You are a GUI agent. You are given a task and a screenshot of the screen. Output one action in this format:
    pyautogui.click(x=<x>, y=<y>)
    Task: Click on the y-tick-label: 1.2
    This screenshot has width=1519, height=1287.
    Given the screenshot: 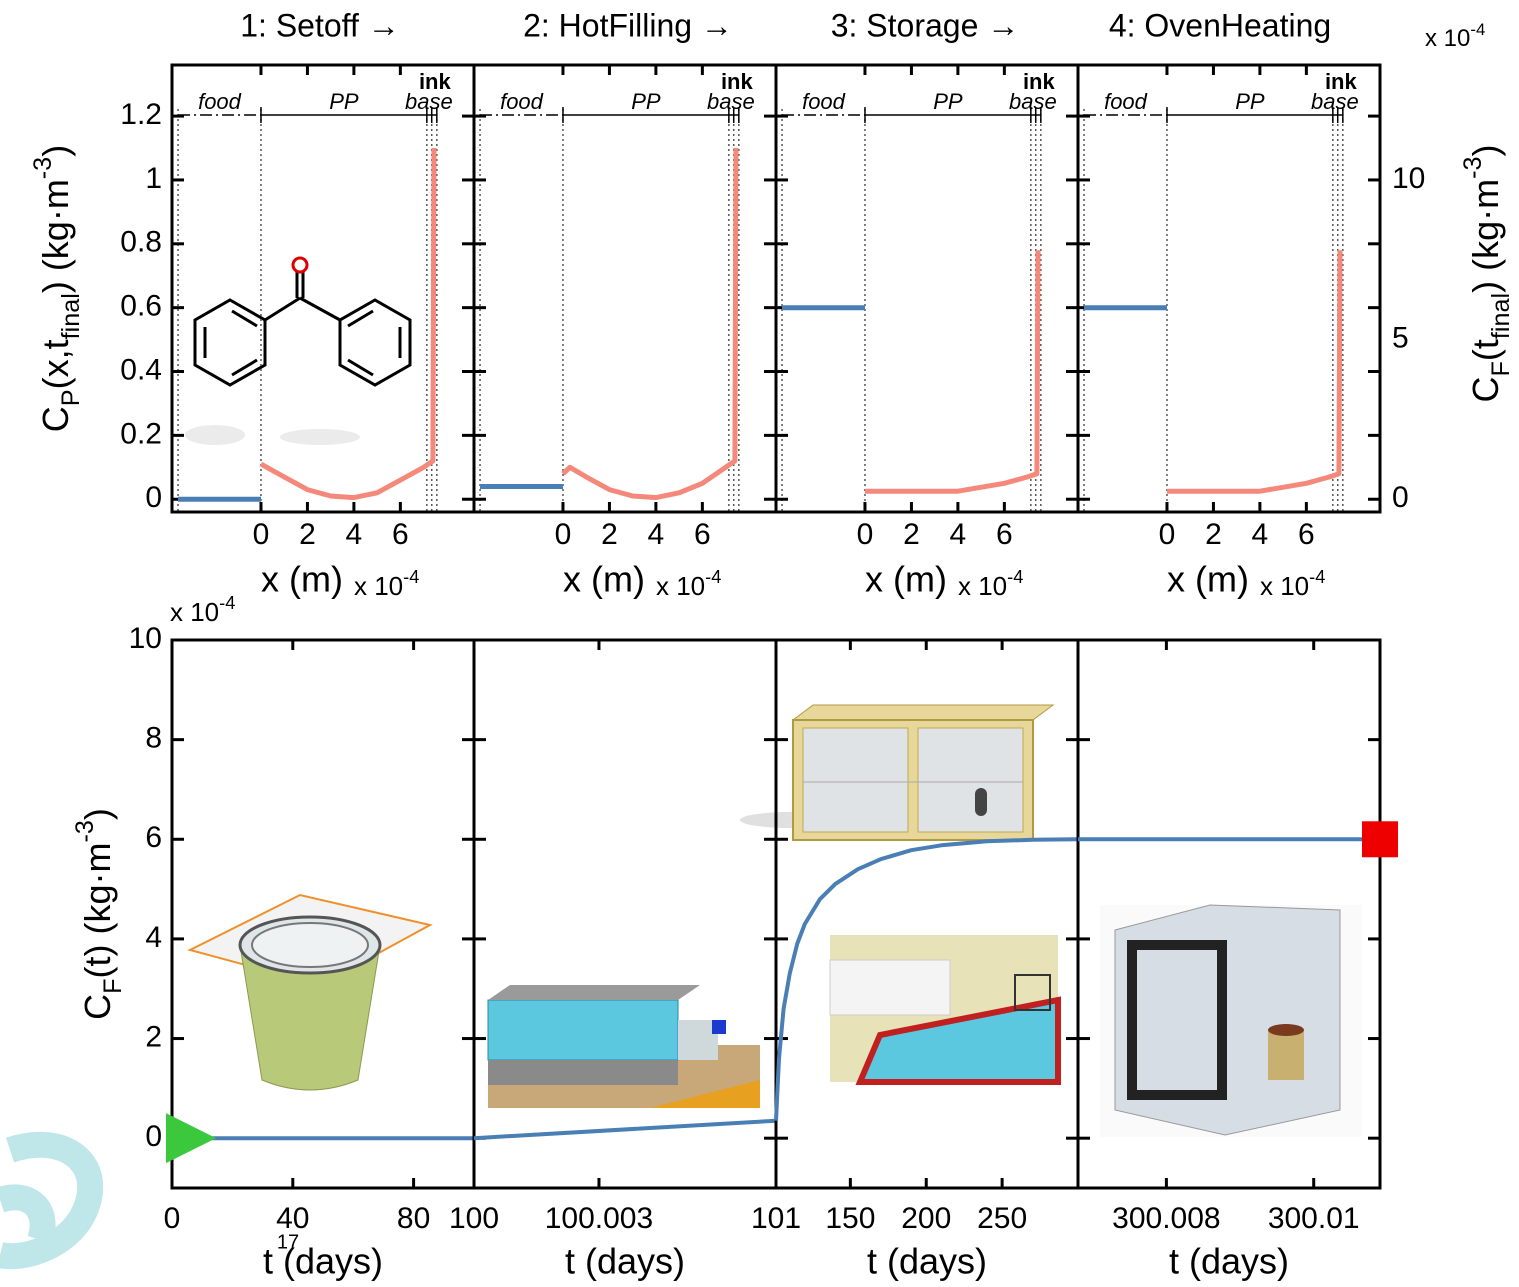 What is the action you would take?
    pyautogui.click(x=141, y=114)
    